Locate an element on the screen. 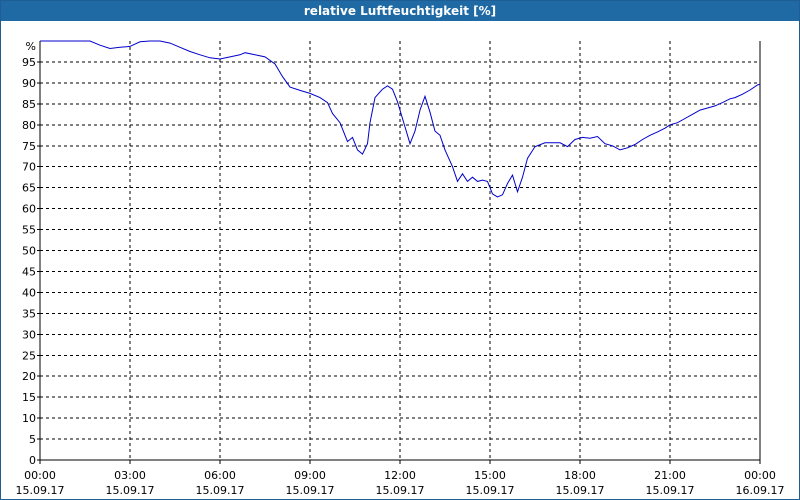 The width and height of the screenshot is (800, 500). x-tick-time-5: 15:00 is located at coordinates (490, 475).